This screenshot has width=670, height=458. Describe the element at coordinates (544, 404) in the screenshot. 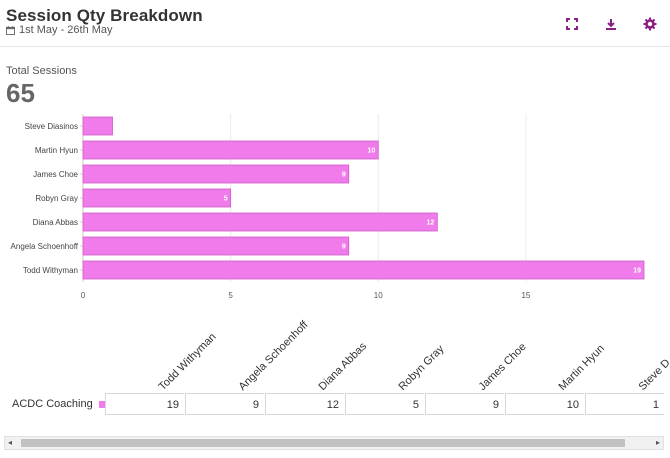

I see `table-cell: 10` at that location.